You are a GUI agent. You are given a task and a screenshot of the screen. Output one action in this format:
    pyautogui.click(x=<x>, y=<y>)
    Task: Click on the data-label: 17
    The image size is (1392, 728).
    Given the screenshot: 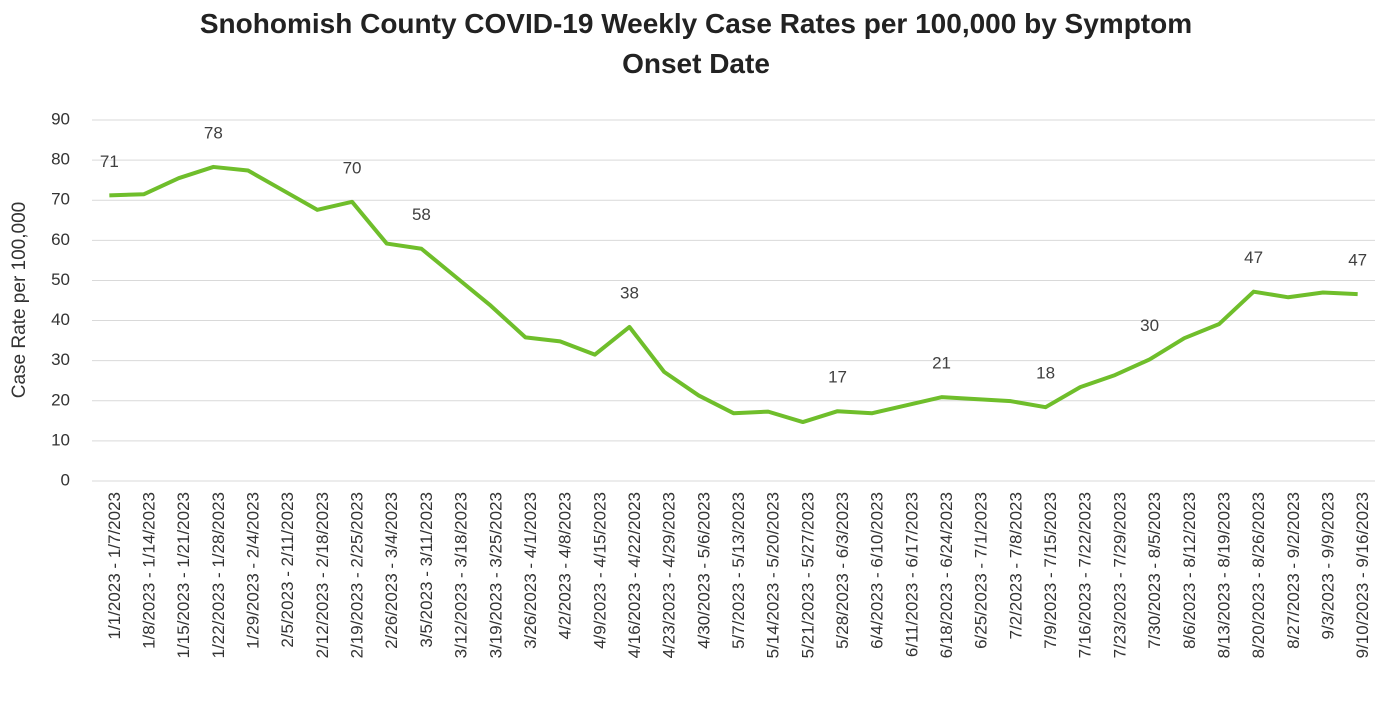 What is the action you would take?
    pyautogui.click(x=837, y=377)
    